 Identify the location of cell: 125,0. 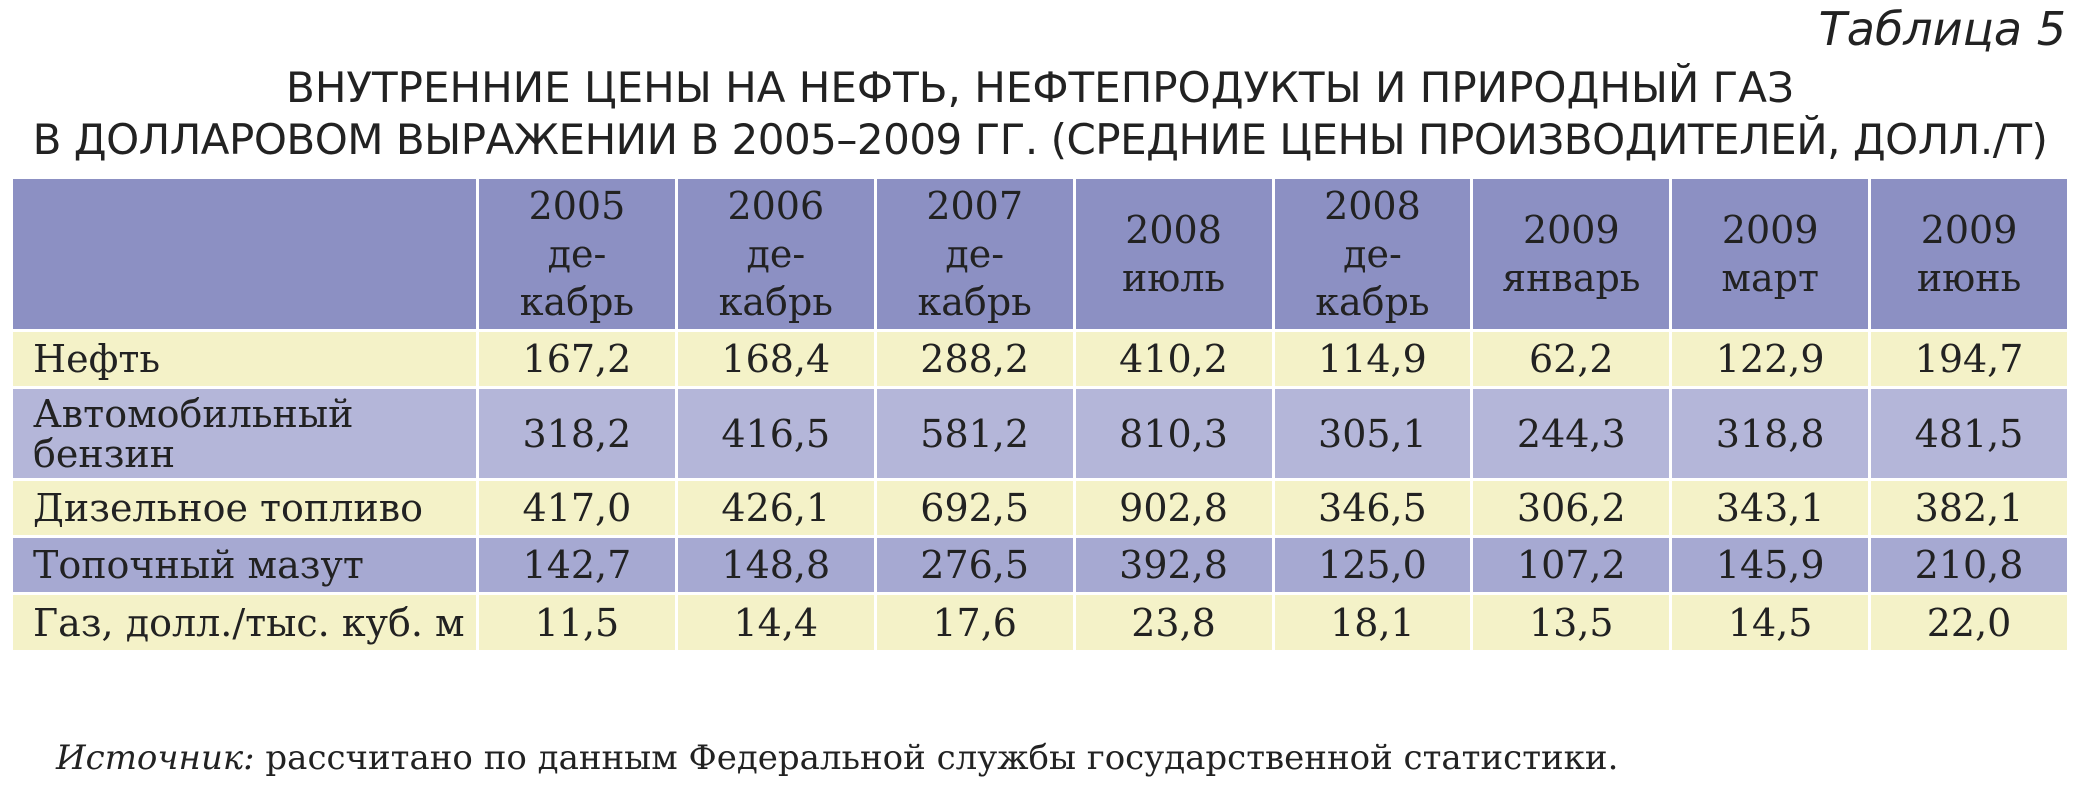
(1372, 565).